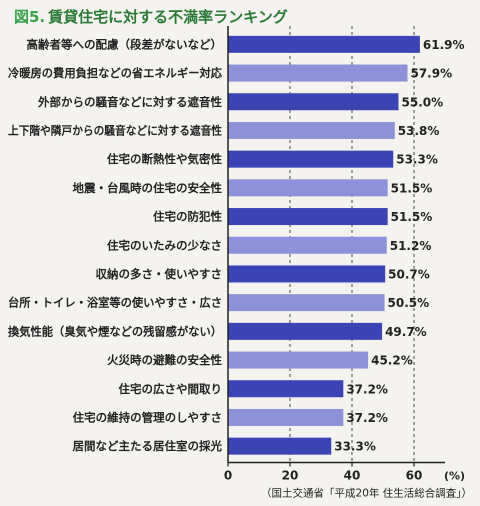 This screenshot has height=506, width=480. I want to click on chart-title: 図5. 賃貸住宅に対する不満率ランキング, so click(151, 17).